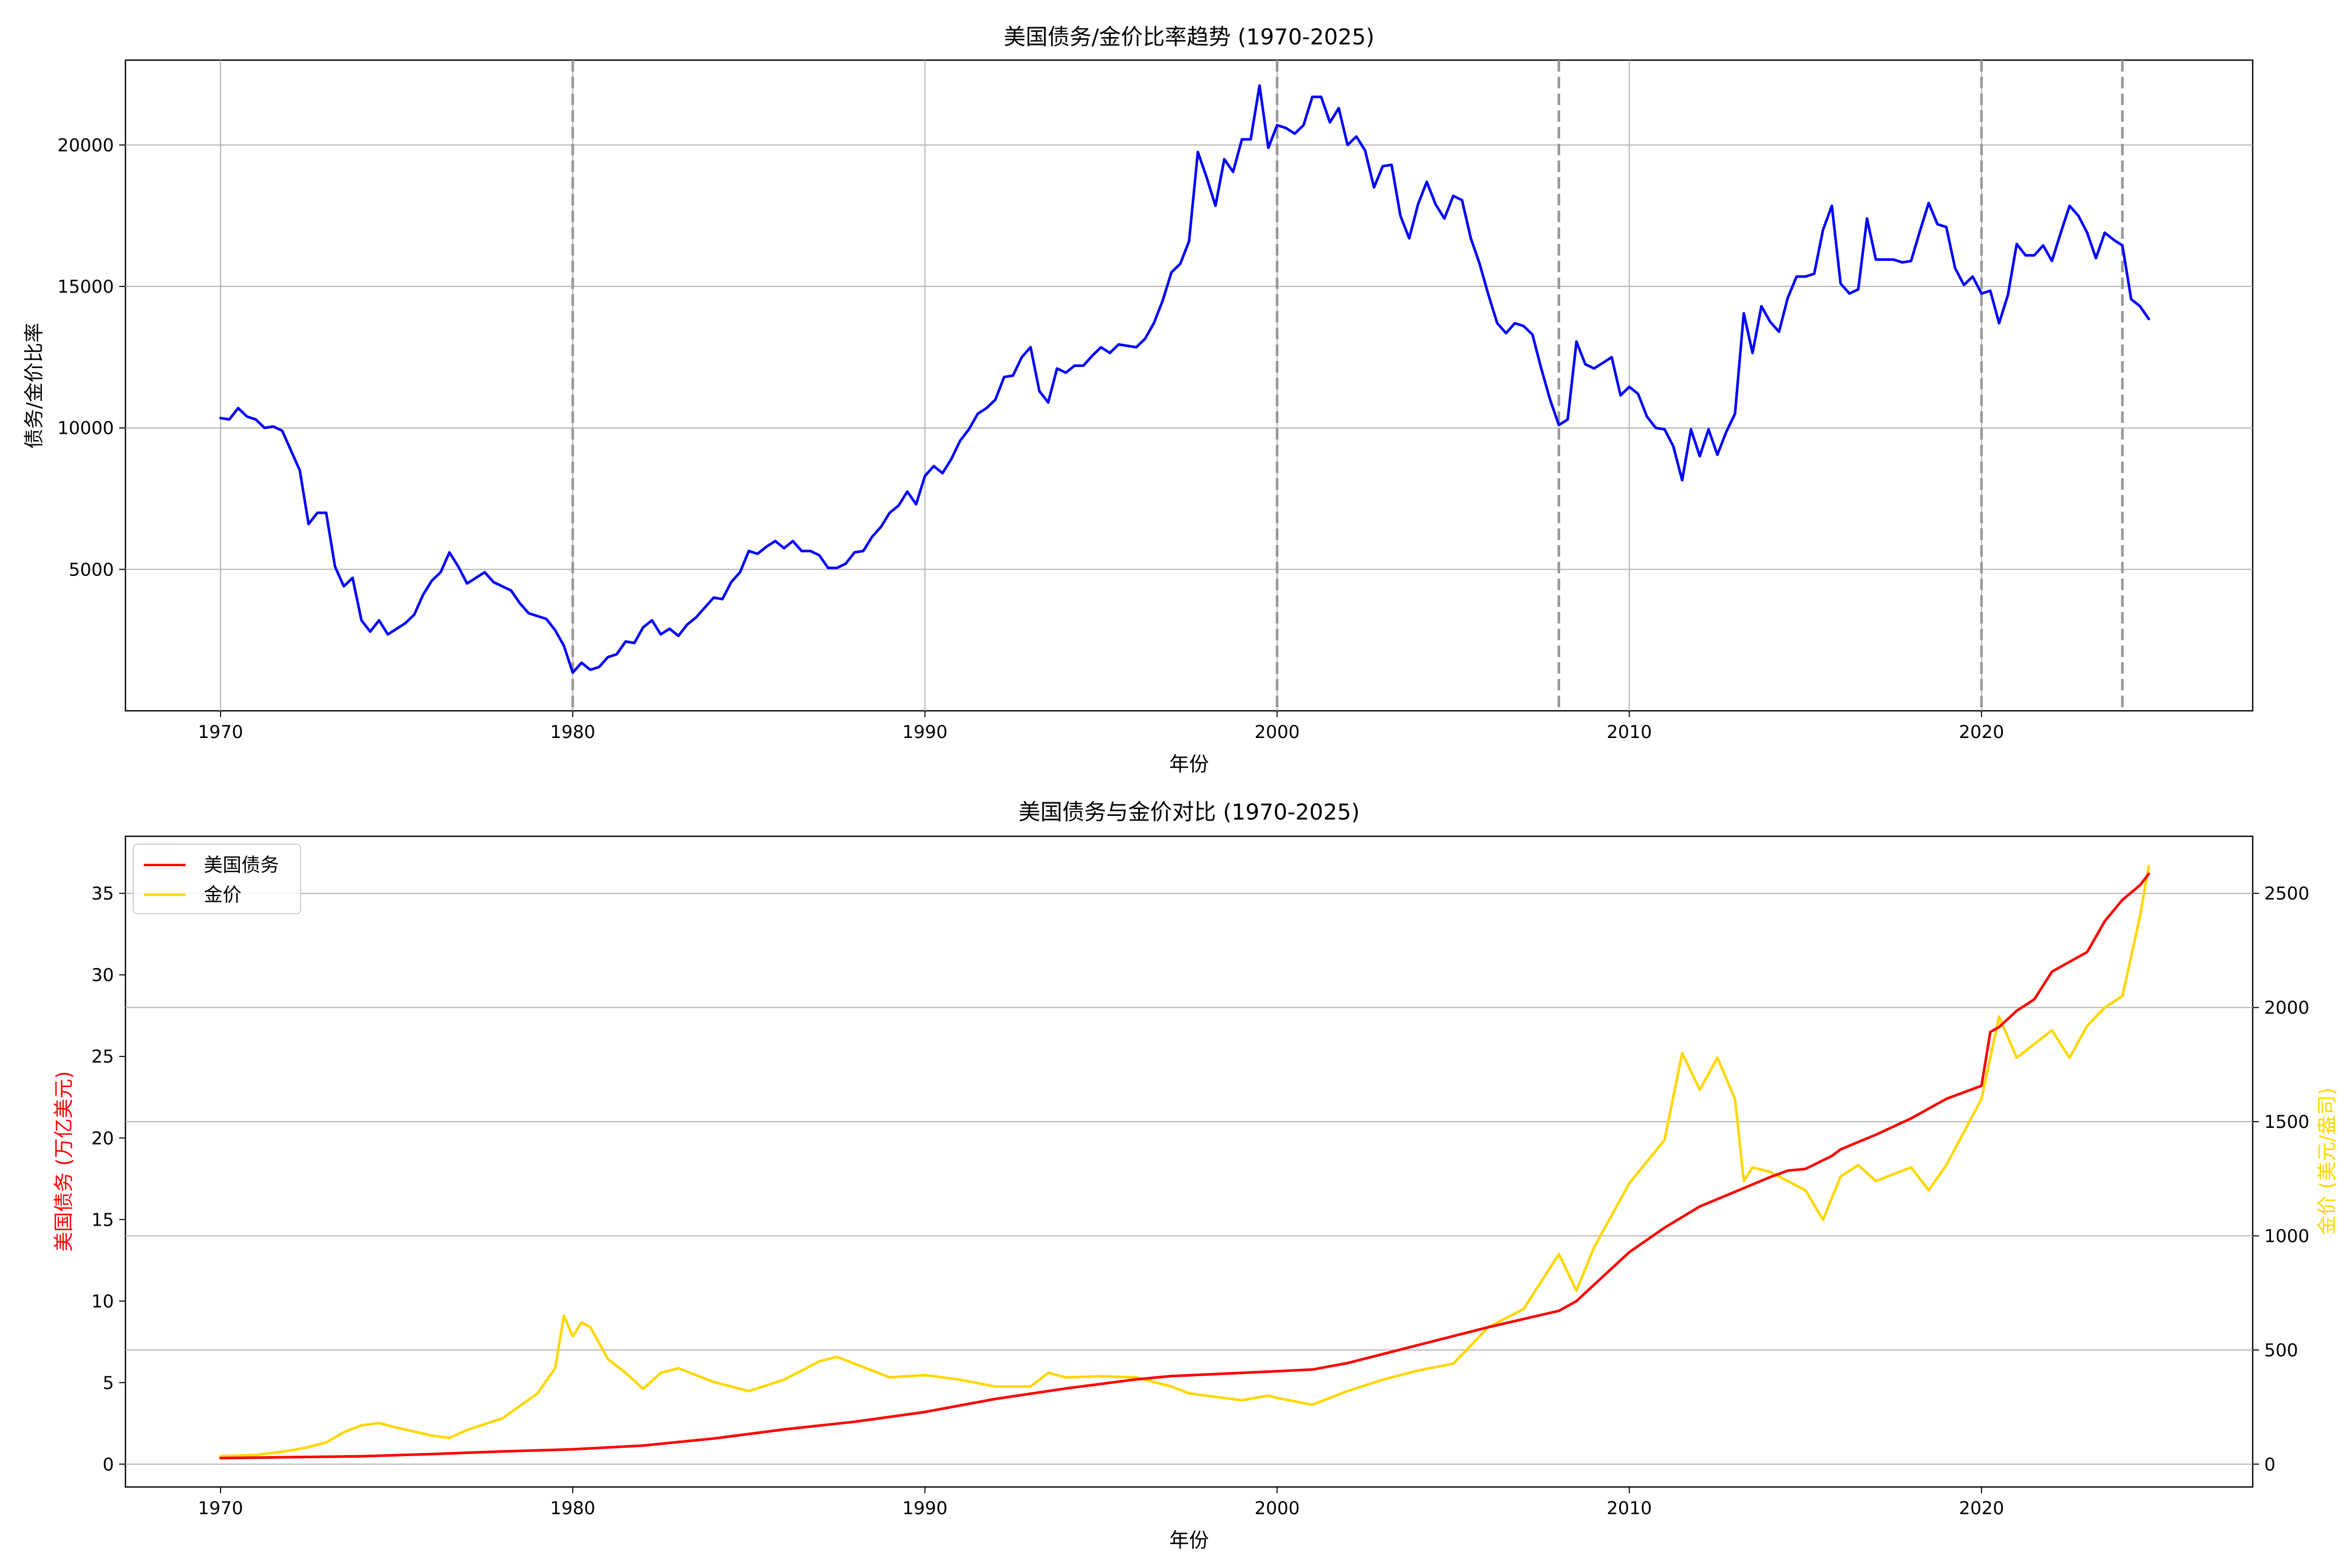  I want to click on y-tick-label-15000: 15000, so click(85, 286).